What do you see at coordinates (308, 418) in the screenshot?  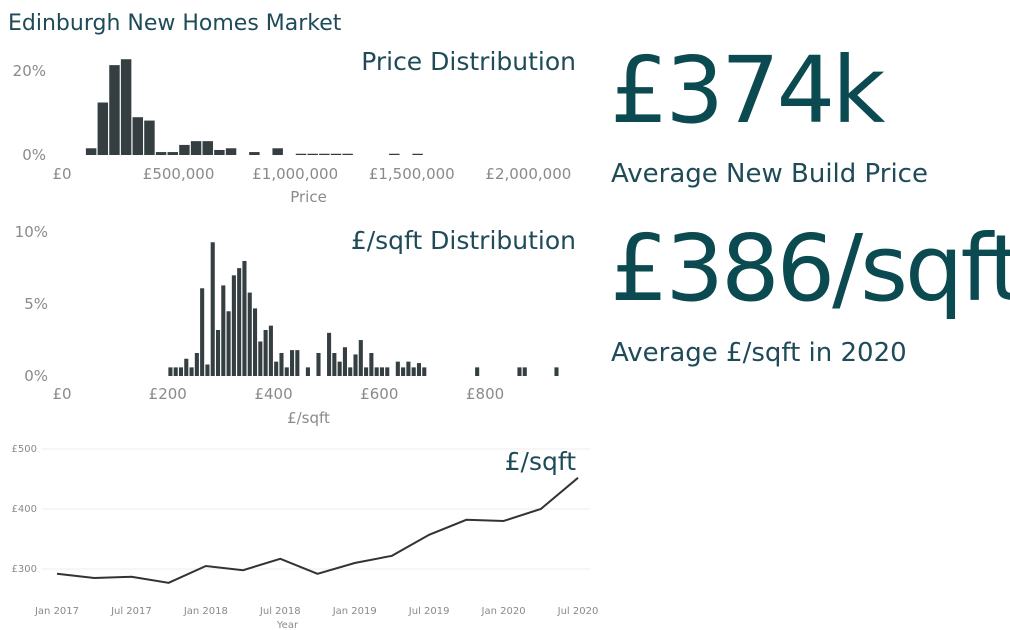 I see `x-axis-label: £/sqft` at bounding box center [308, 418].